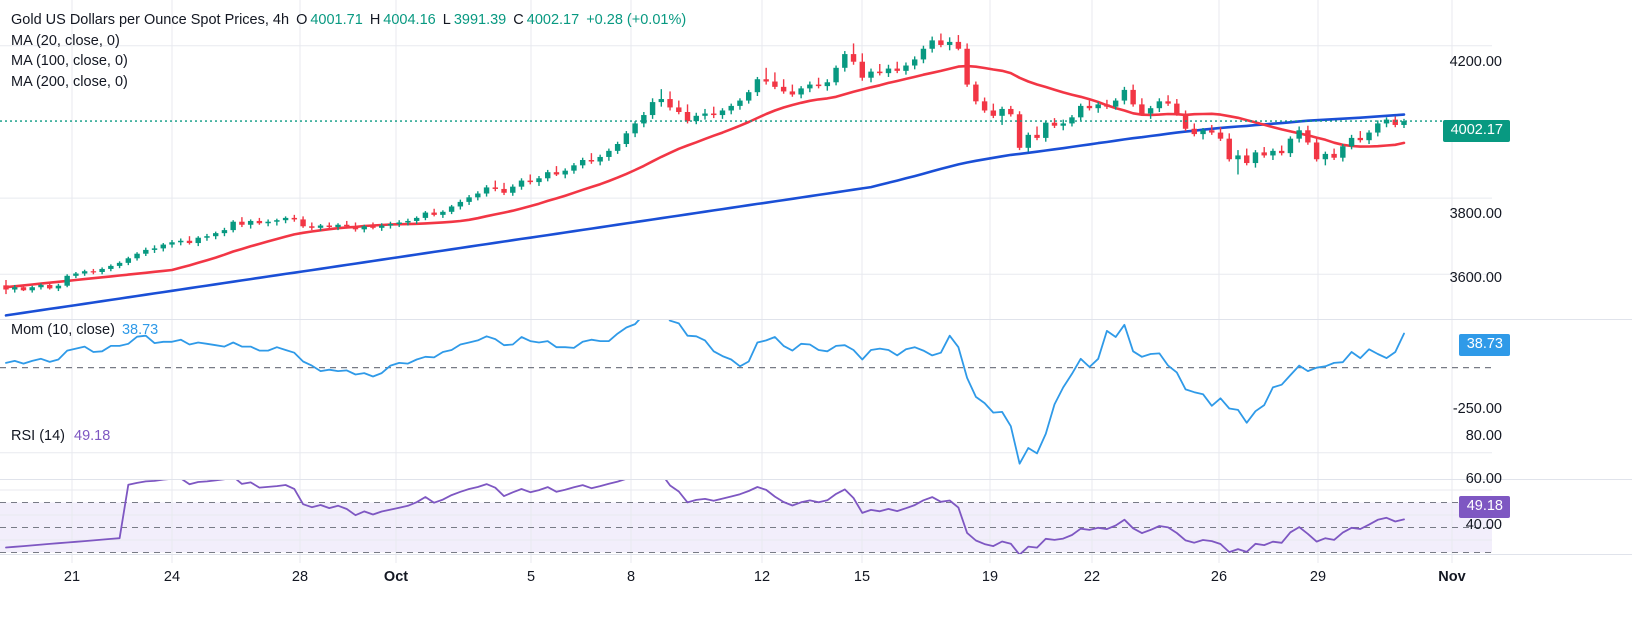 The height and width of the screenshot is (619, 1632). Describe the element at coordinates (65, 40) in the screenshot. I see `study-ma20: MA (20, close, 0)` at that location.